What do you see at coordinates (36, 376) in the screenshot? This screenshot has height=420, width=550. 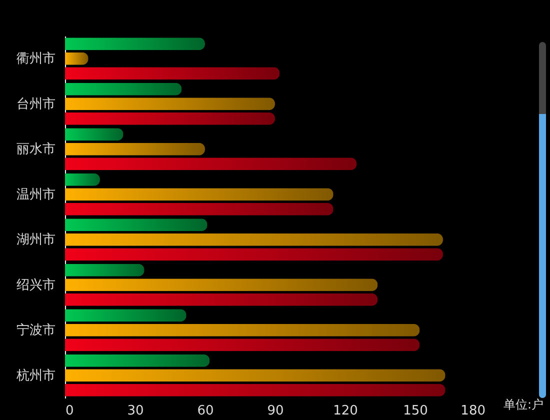 I see `y-tick-label: 杭州市` at bounding box center [36, 376].